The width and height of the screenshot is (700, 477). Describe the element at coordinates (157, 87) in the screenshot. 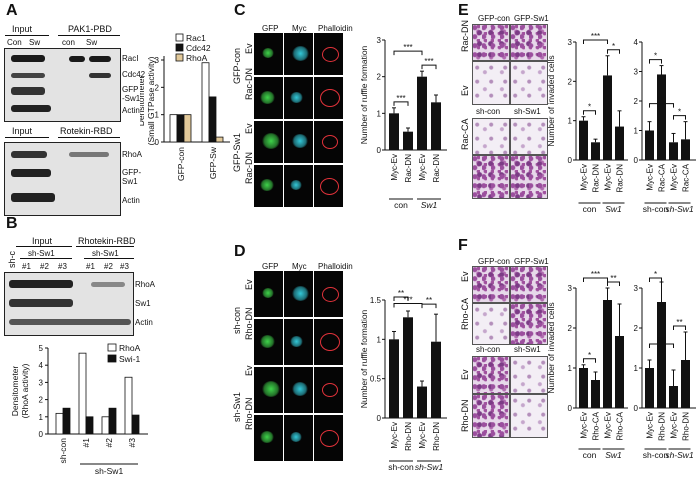

I see `y-tick-label: 2` at that location.